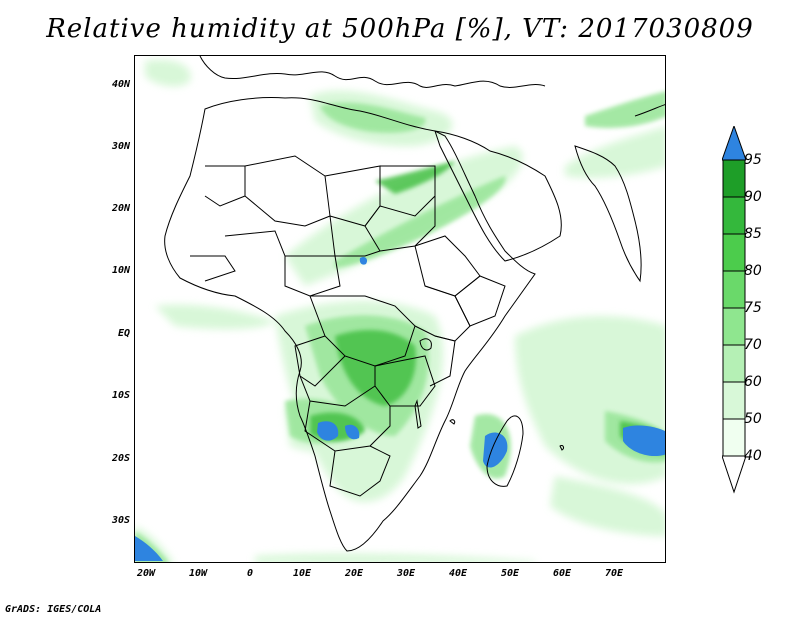 The image size is (800, 618). I want to click on colorbar-label-90: 90, so click(753, 197).